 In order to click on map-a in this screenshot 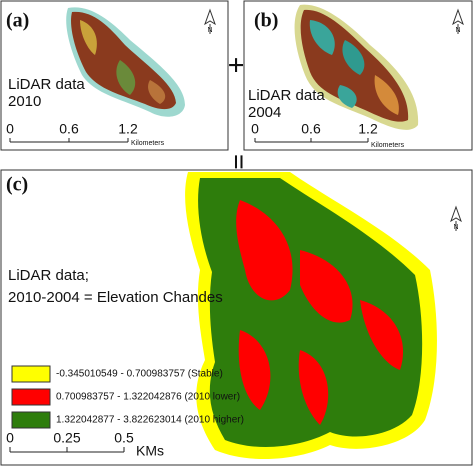, I will do `click(125, 62)`.